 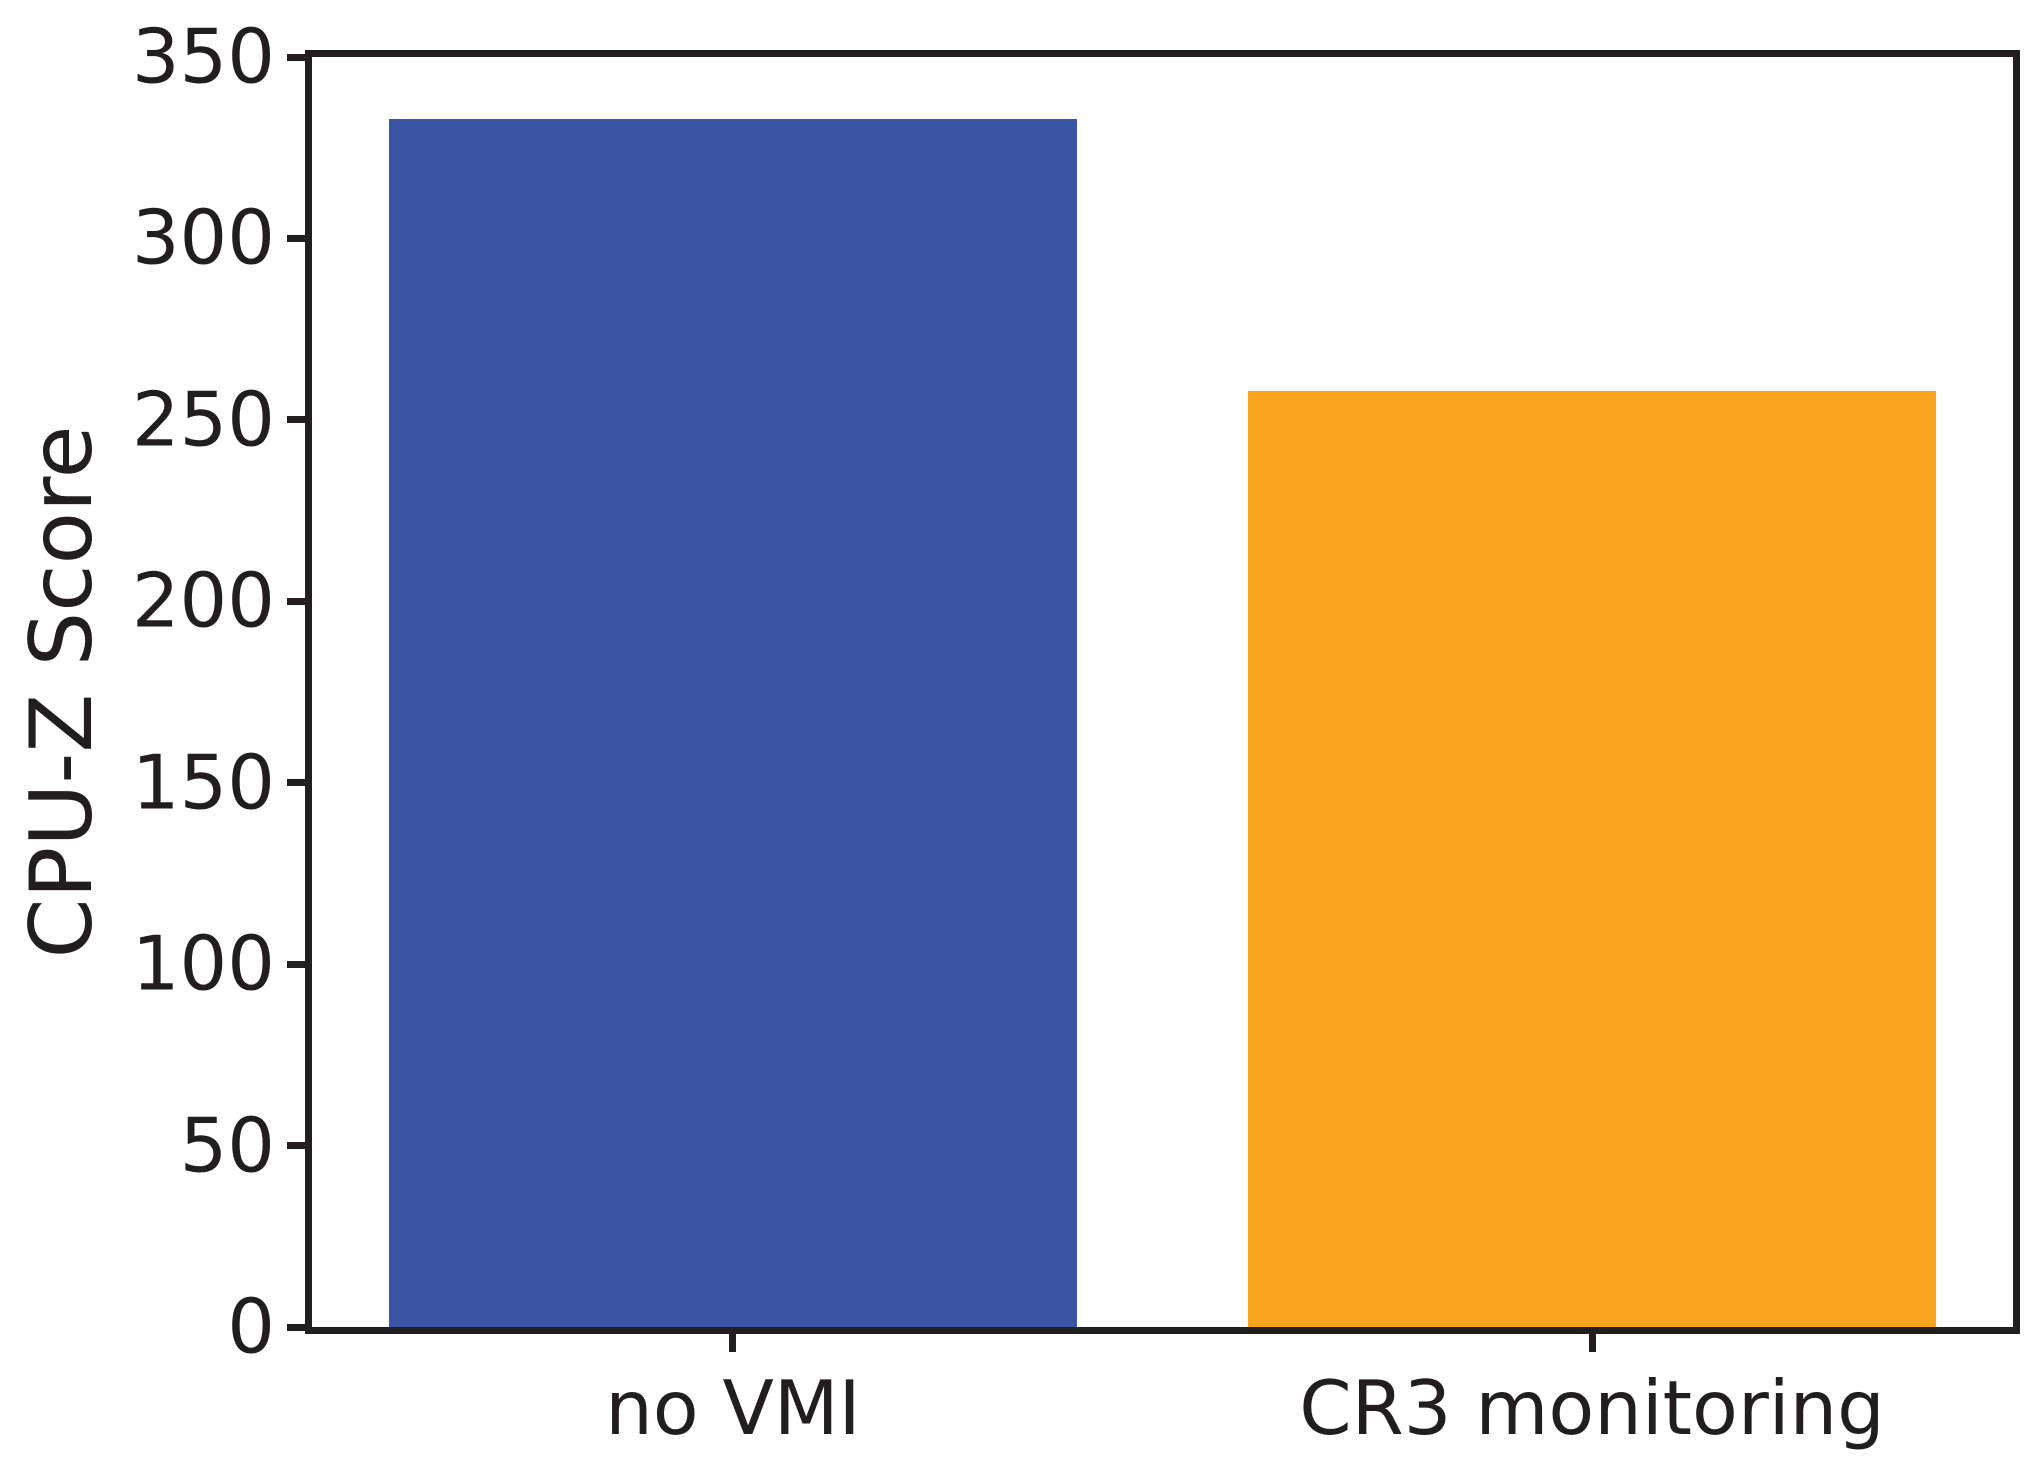 What do you see at coordinates (203, 782) in the screenshot?
I see `y-tick-label: 150` at bounding box center [203, 782].